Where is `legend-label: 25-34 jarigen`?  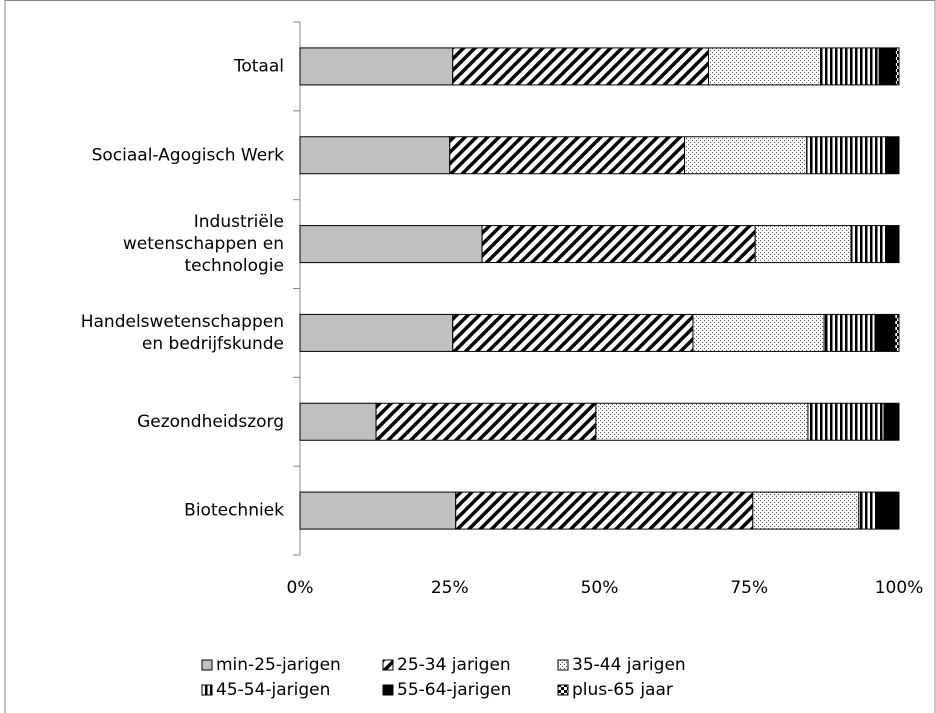
legend-label: 25-34 jarigen is located at coordinates (454, 665).